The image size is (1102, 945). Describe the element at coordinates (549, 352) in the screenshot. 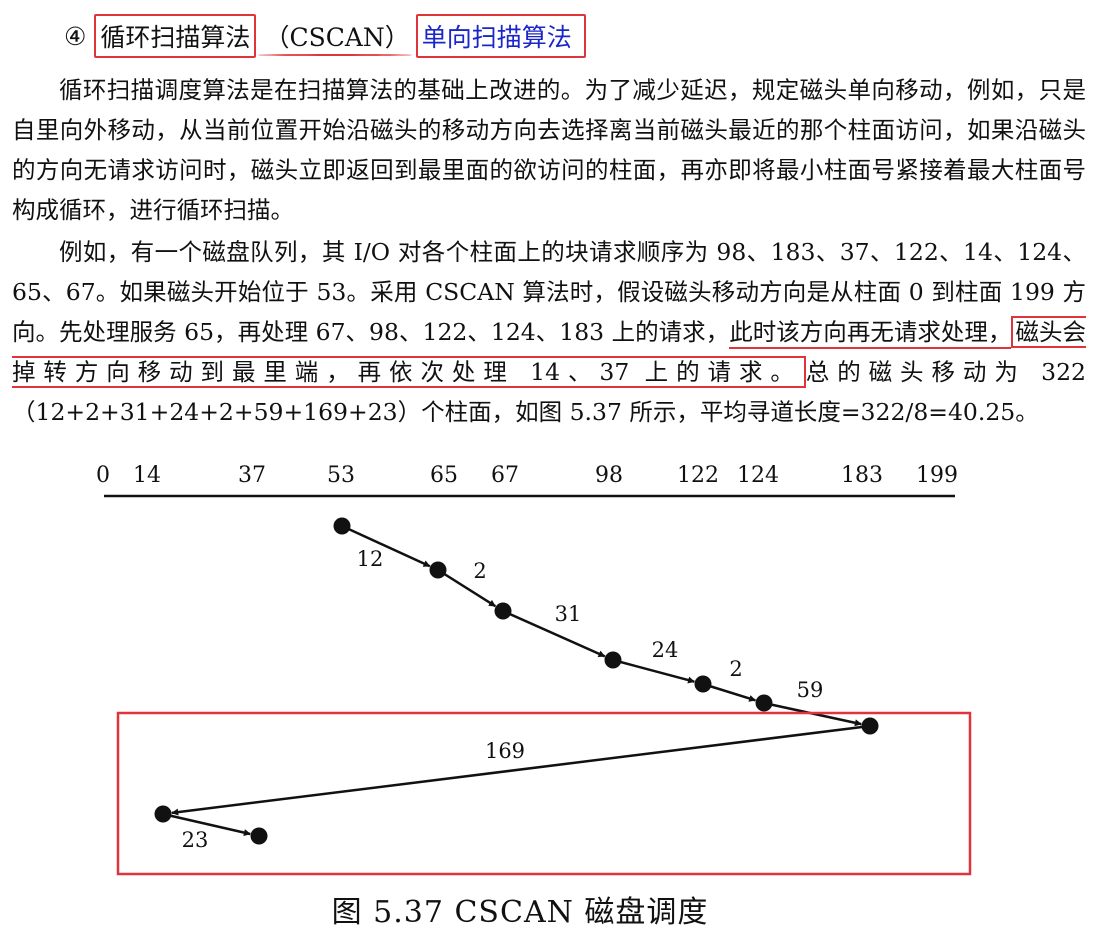

I see `boxed-text: 磁头会掉转方向移动到最里端，再依次处理 14、37 上的请求。` at that location.